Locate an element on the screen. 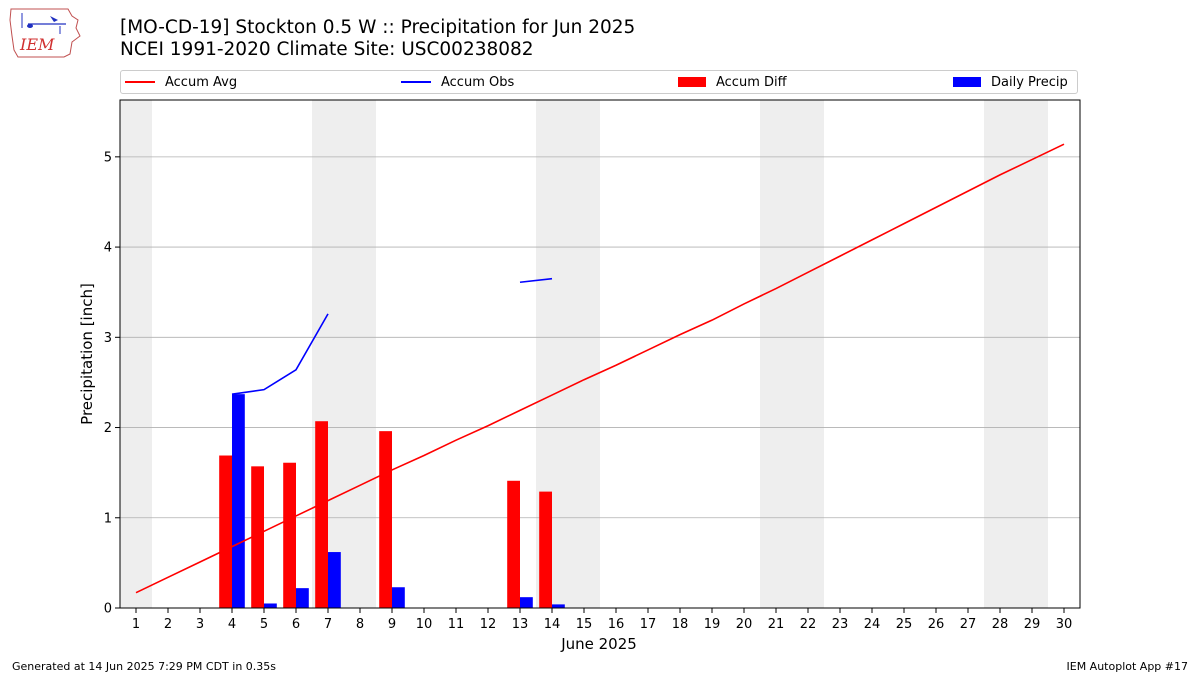 This screenshot has width=1200, height=675. legend-label-accum-diff: Accum Diff is located at coordinates (751, 82).